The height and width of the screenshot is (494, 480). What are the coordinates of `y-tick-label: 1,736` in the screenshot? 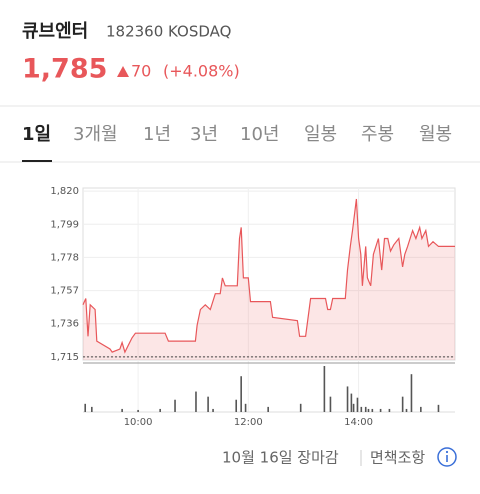 It's located at (64, 324).